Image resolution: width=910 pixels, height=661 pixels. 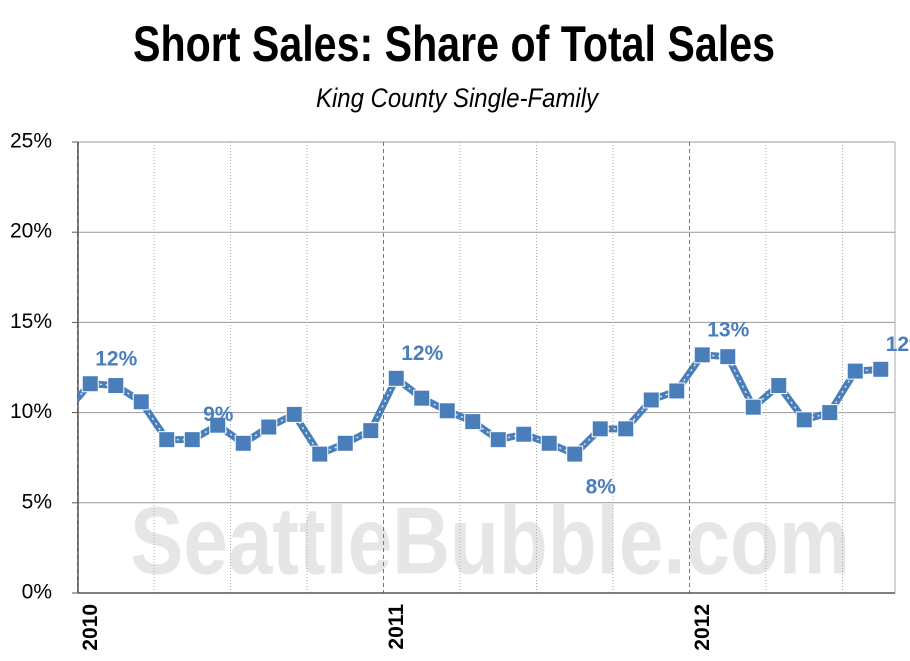 What do you see at coordinates (601, 487) in the screenshot?
I see `data-label: 8%` at bounding box center [601, 487].